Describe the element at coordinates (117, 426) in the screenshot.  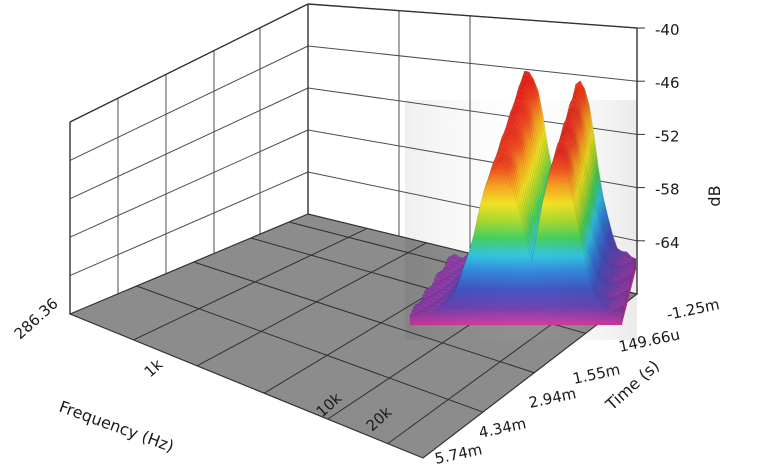
I see `frequency-axis-label: Frequency (Hz)` at that location.